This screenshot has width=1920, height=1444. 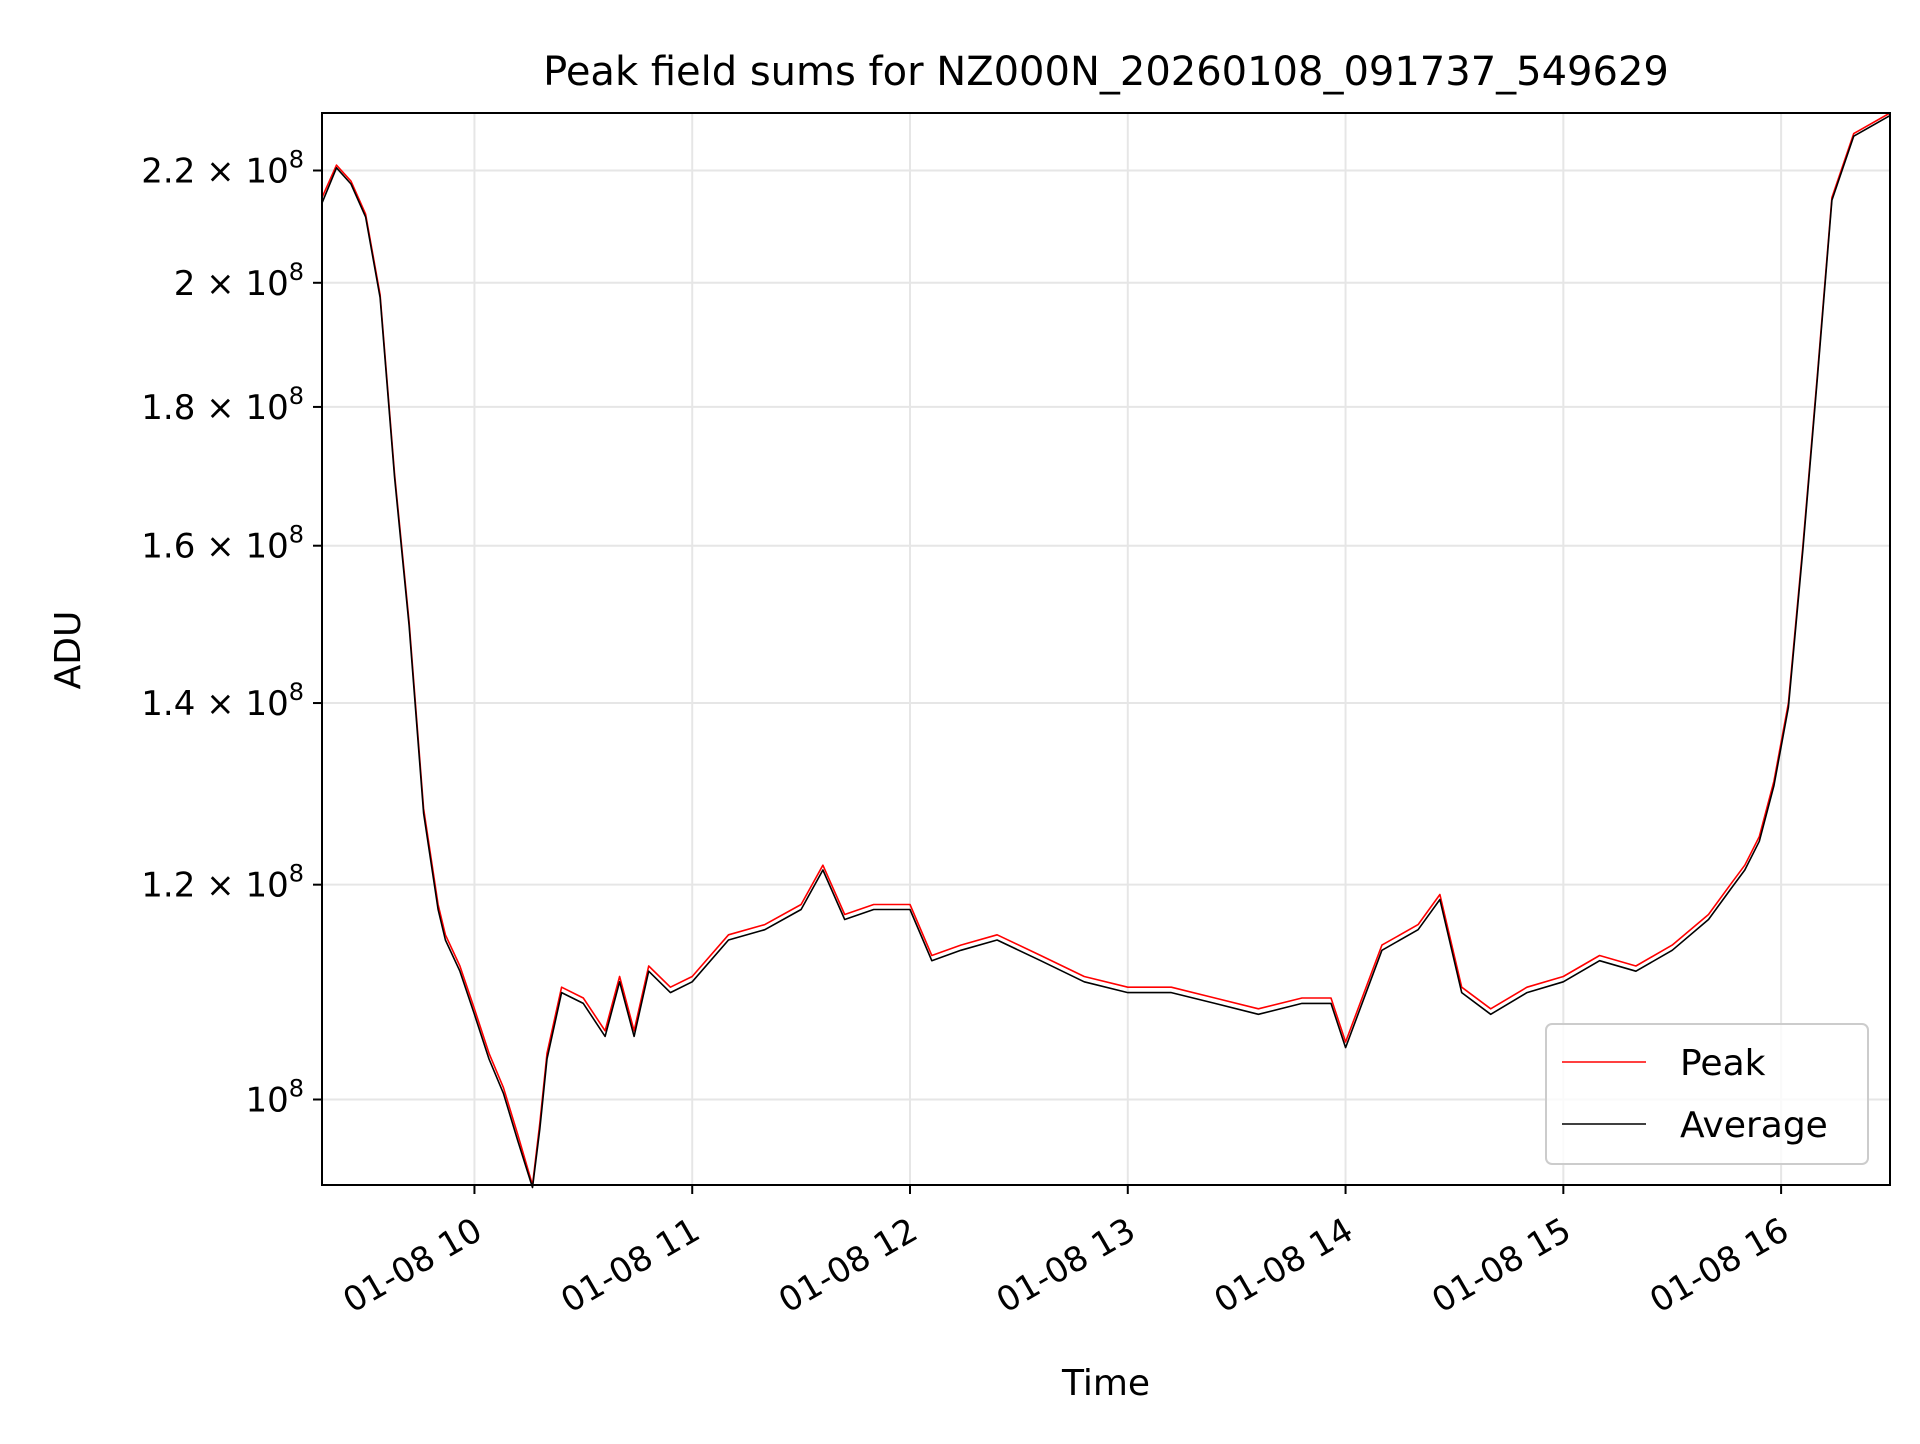 What do you see at coordinates (1723, 1063) in the screenshot?
I see `legend-label-peak: Peak` at bounding box center [1723, 1063].